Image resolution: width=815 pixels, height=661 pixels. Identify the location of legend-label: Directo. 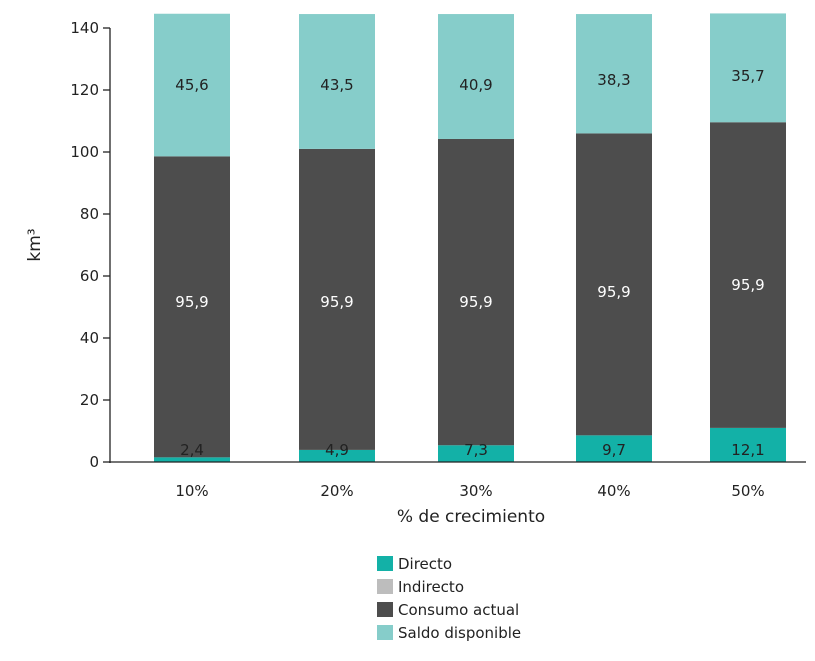
(425, 563).